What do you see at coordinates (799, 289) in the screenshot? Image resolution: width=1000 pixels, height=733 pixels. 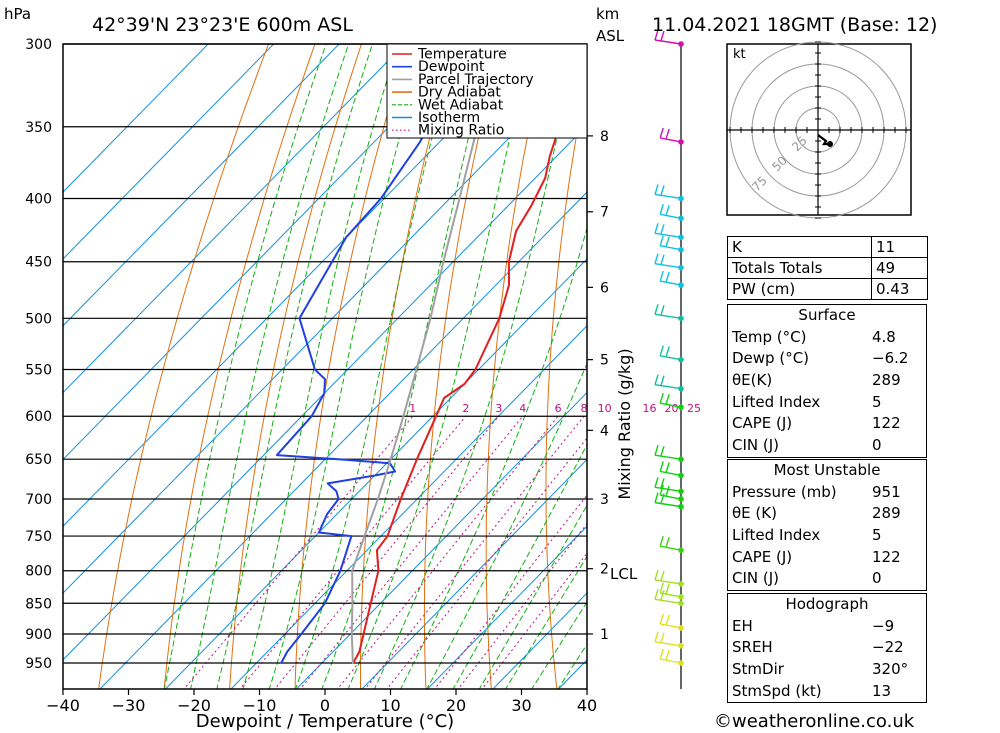 I see `index-label: PW (cm)` at bounding box center [799, 289].